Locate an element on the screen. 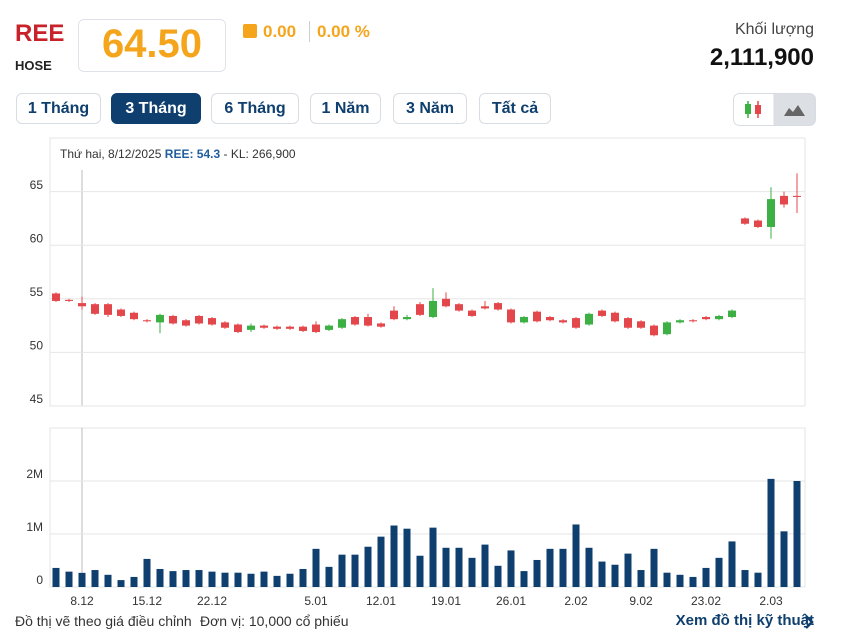 The height and width of the screenshot is (637, 844). candle-icon is located at coordinates (753, 109).